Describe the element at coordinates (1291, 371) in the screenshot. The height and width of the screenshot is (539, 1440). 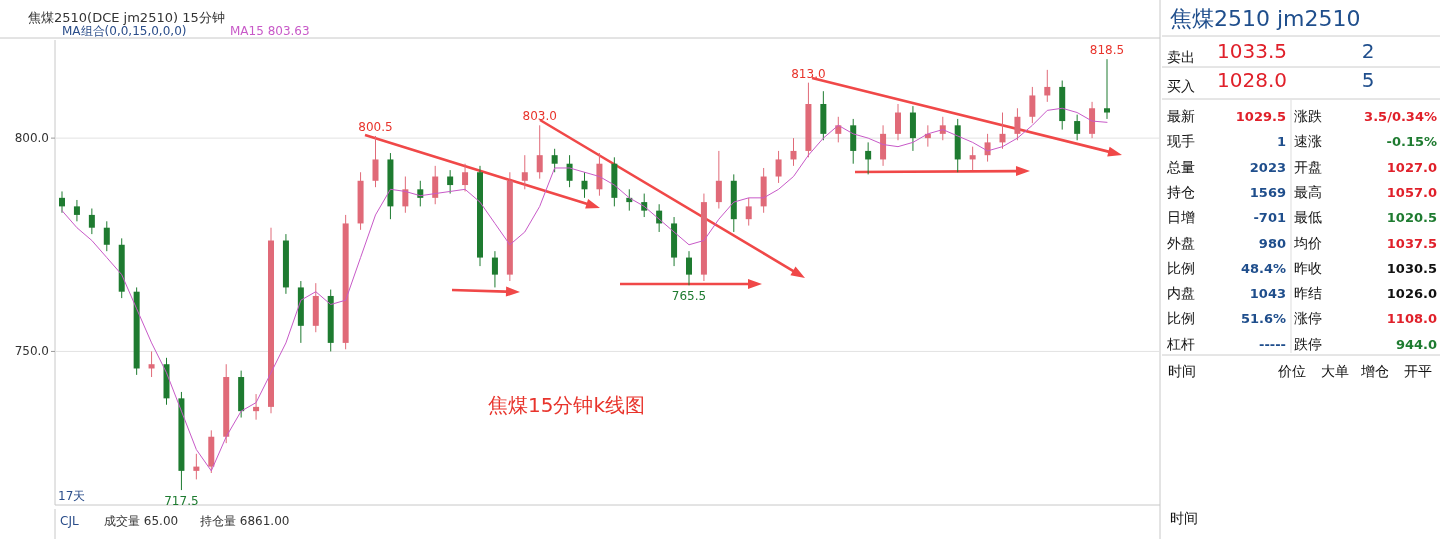
I see `text: 价位` at that location.